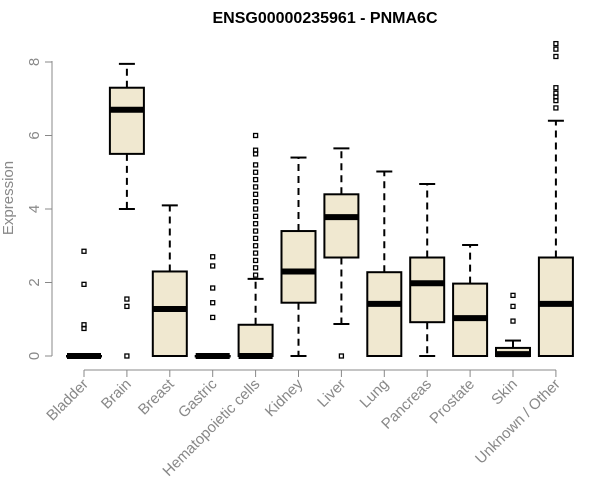  Describe the element at coordinates (156, 396) in the screenshot. I see `x-tick-label: Breast` at that location.